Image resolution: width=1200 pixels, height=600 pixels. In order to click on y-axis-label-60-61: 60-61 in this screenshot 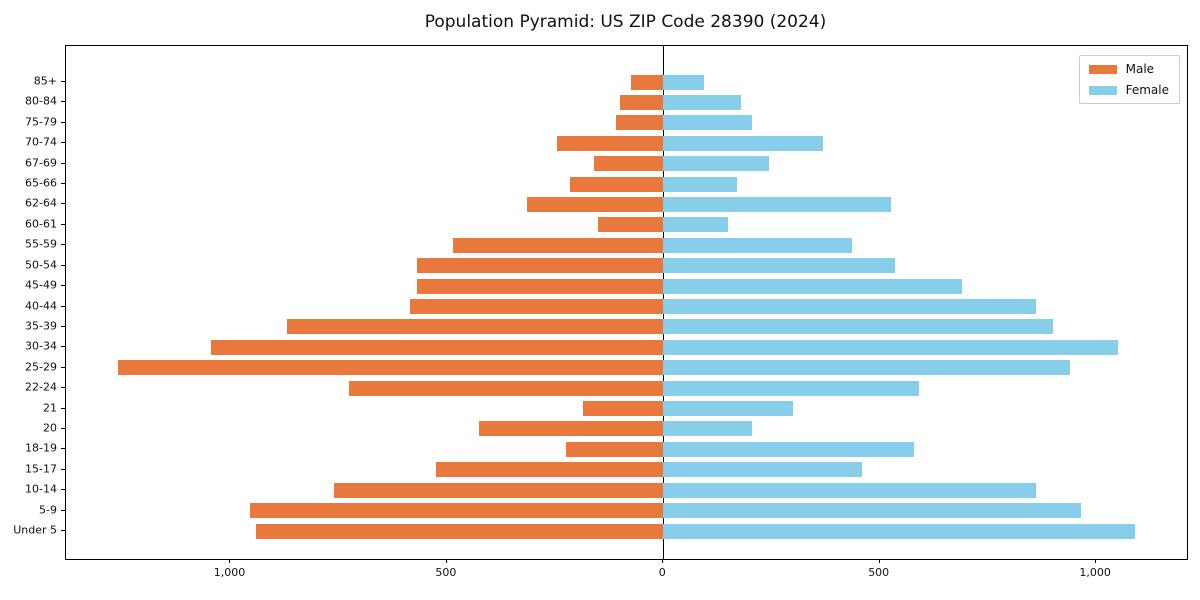, I will do `click(41, 224)`.